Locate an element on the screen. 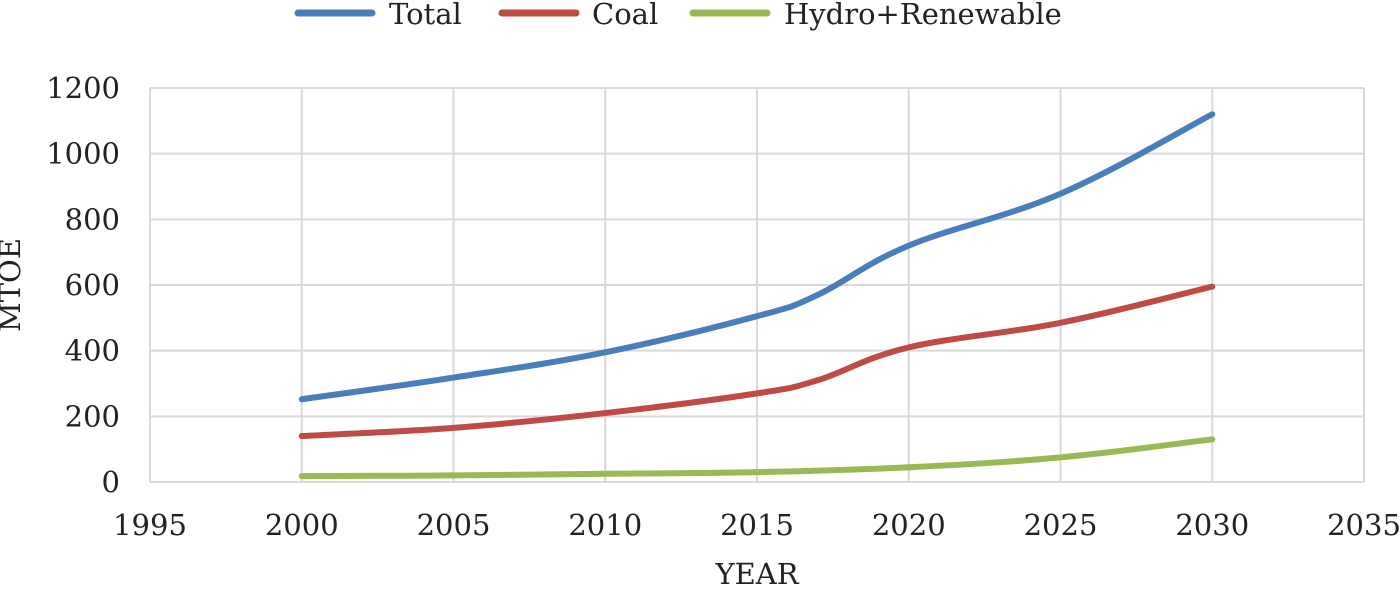 The height and width of the screenshot is (589, 1400). x-tick-label: 1995 is located at coordinates (150, 525).